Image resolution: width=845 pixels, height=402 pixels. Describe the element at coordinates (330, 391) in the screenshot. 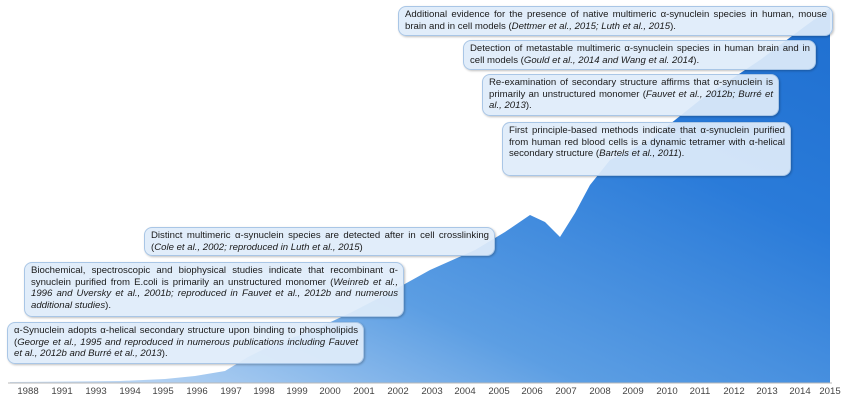

I see `year-label: 2000` at that location.